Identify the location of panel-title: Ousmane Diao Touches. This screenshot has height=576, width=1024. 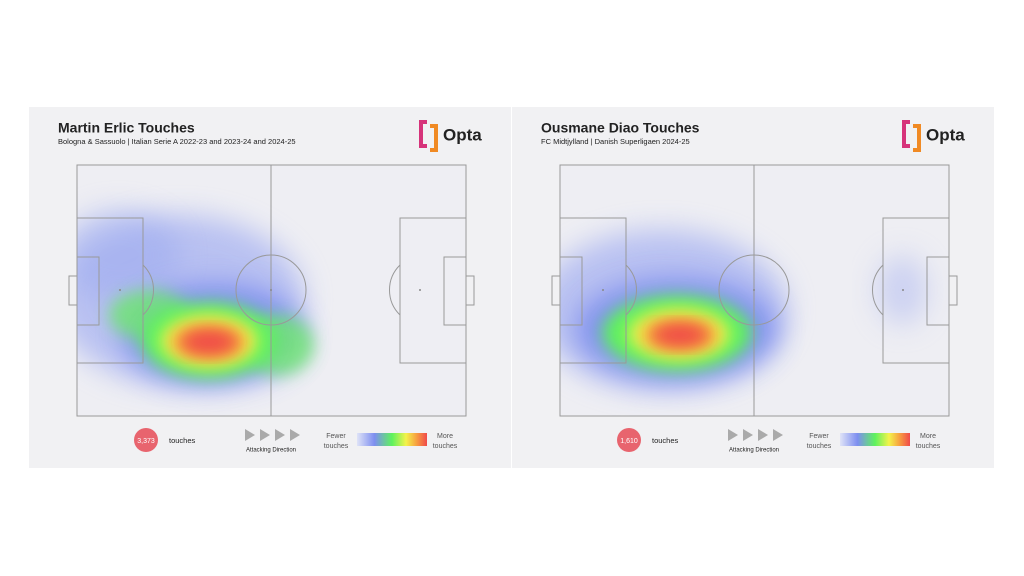
(620, 128).